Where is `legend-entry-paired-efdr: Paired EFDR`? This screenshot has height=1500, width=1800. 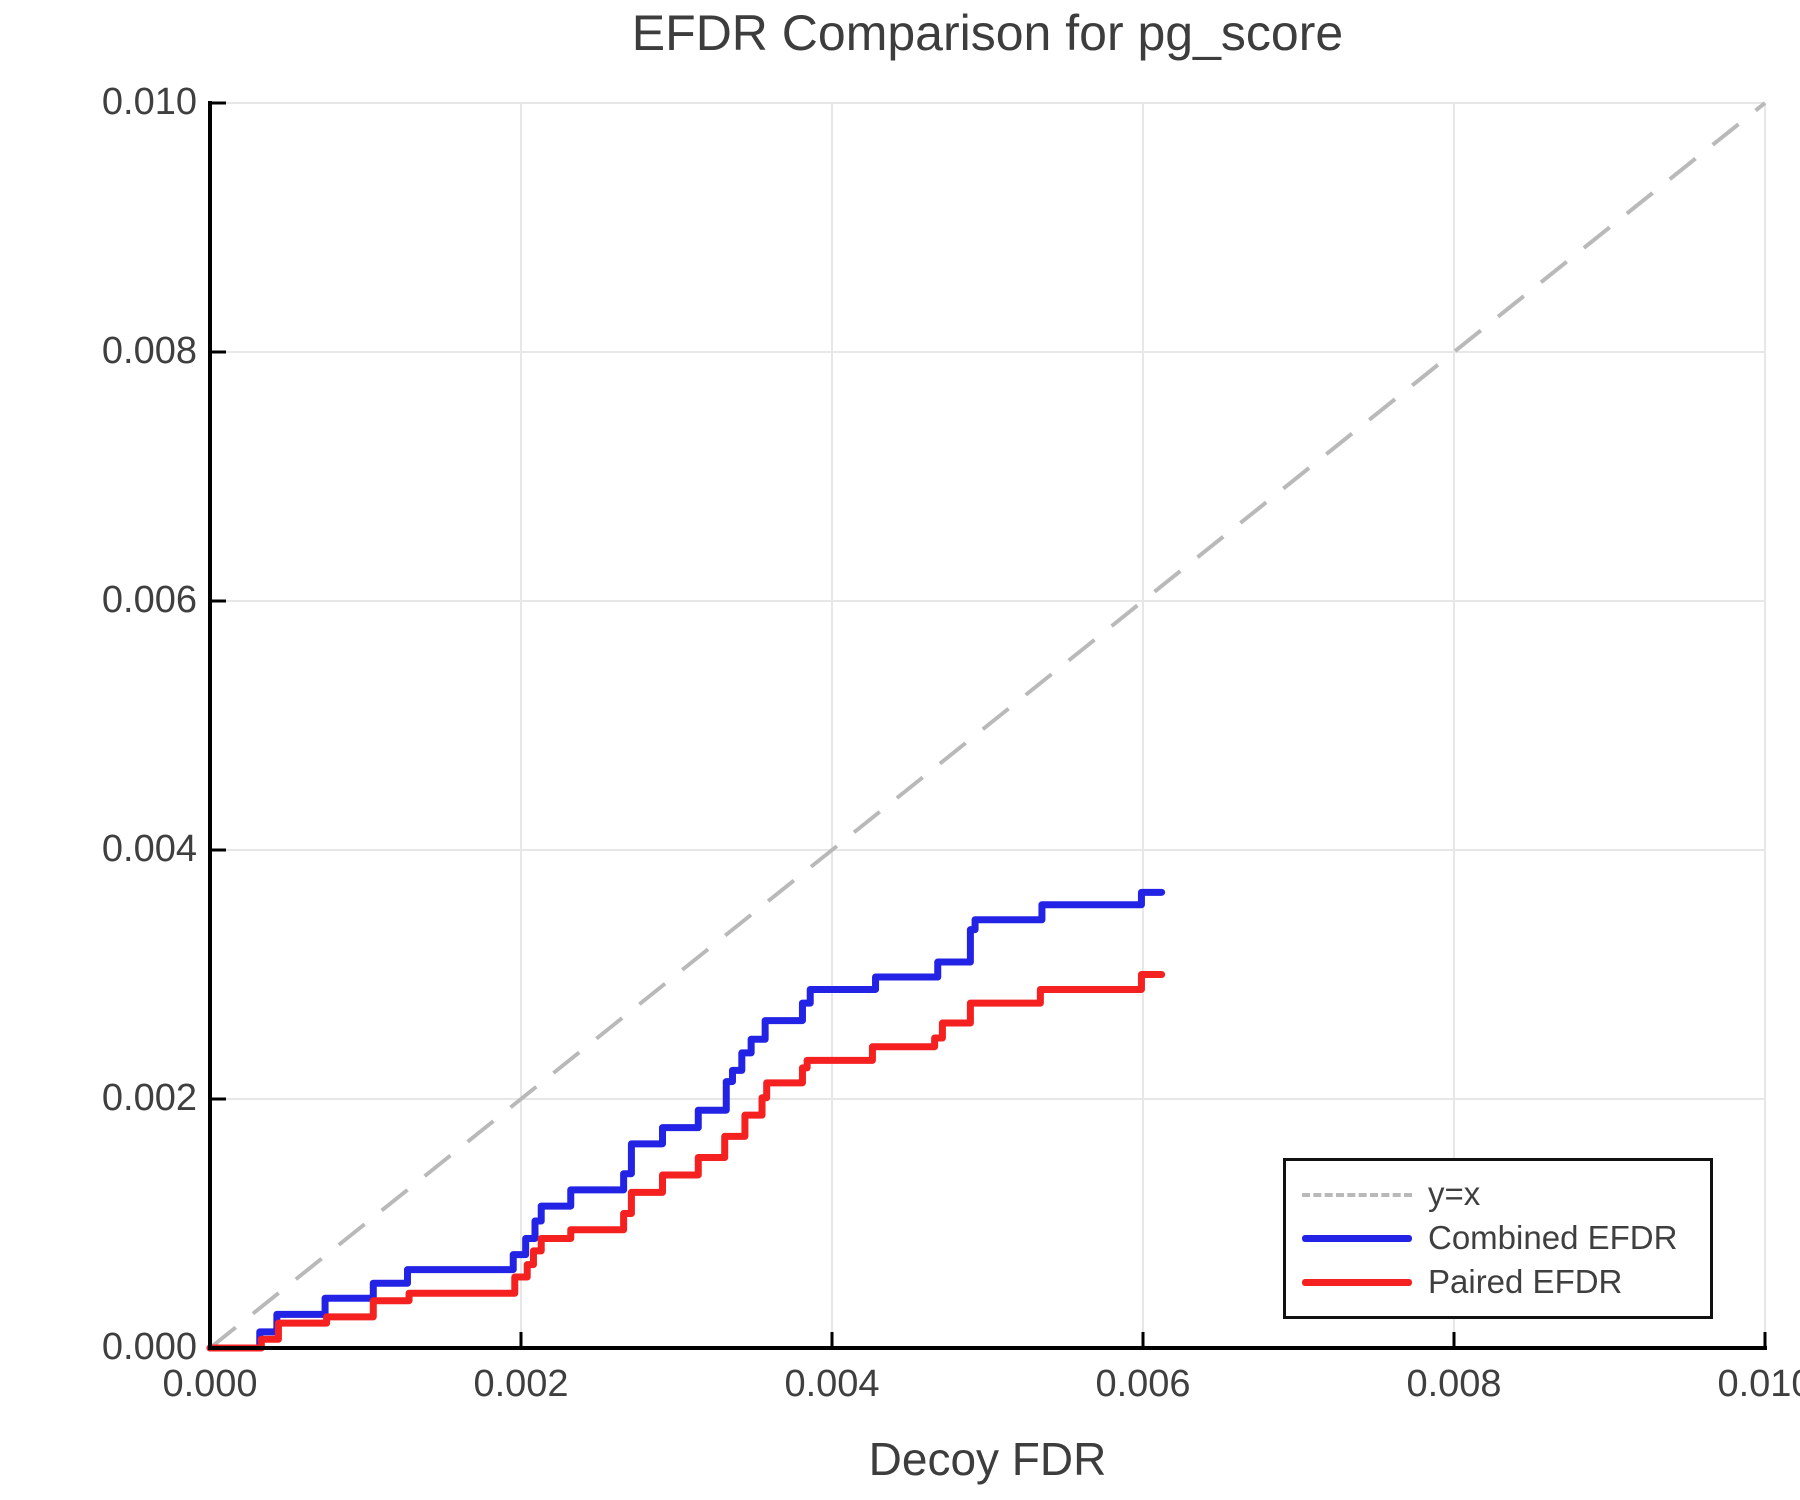 legend-entry-paired-efdr: Paired EFDR is located at coordinates (1506, 1283).